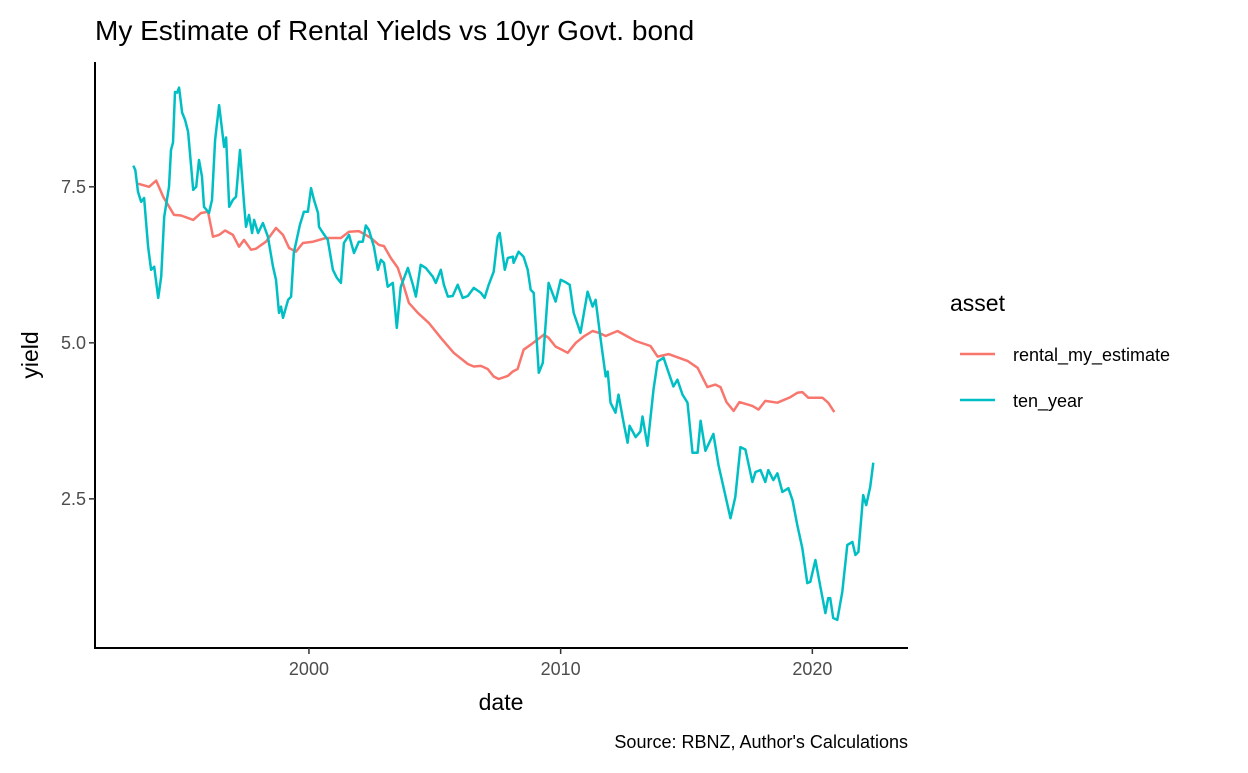 Image resolution: width=1248 pixels, height=773 pixels. What do you see at coordinates (501, 702) in the screenshot?
I see `x-axis-label: date` at bounding box center [501, 702].